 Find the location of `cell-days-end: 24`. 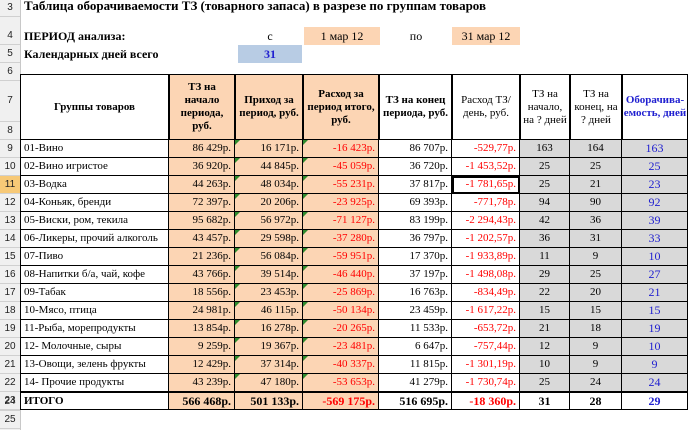

cell-days-end: 24 is located at coordinates (596, 383).